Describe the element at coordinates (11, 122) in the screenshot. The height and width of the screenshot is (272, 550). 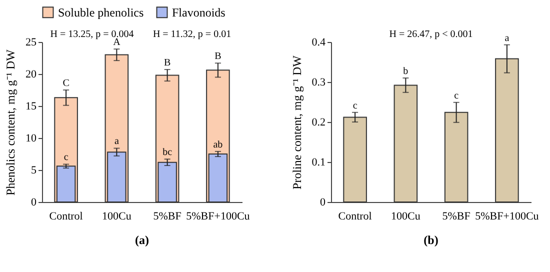
I see `y-axis-title: Phenolics content, mg g⁻¹ DW` at that location.